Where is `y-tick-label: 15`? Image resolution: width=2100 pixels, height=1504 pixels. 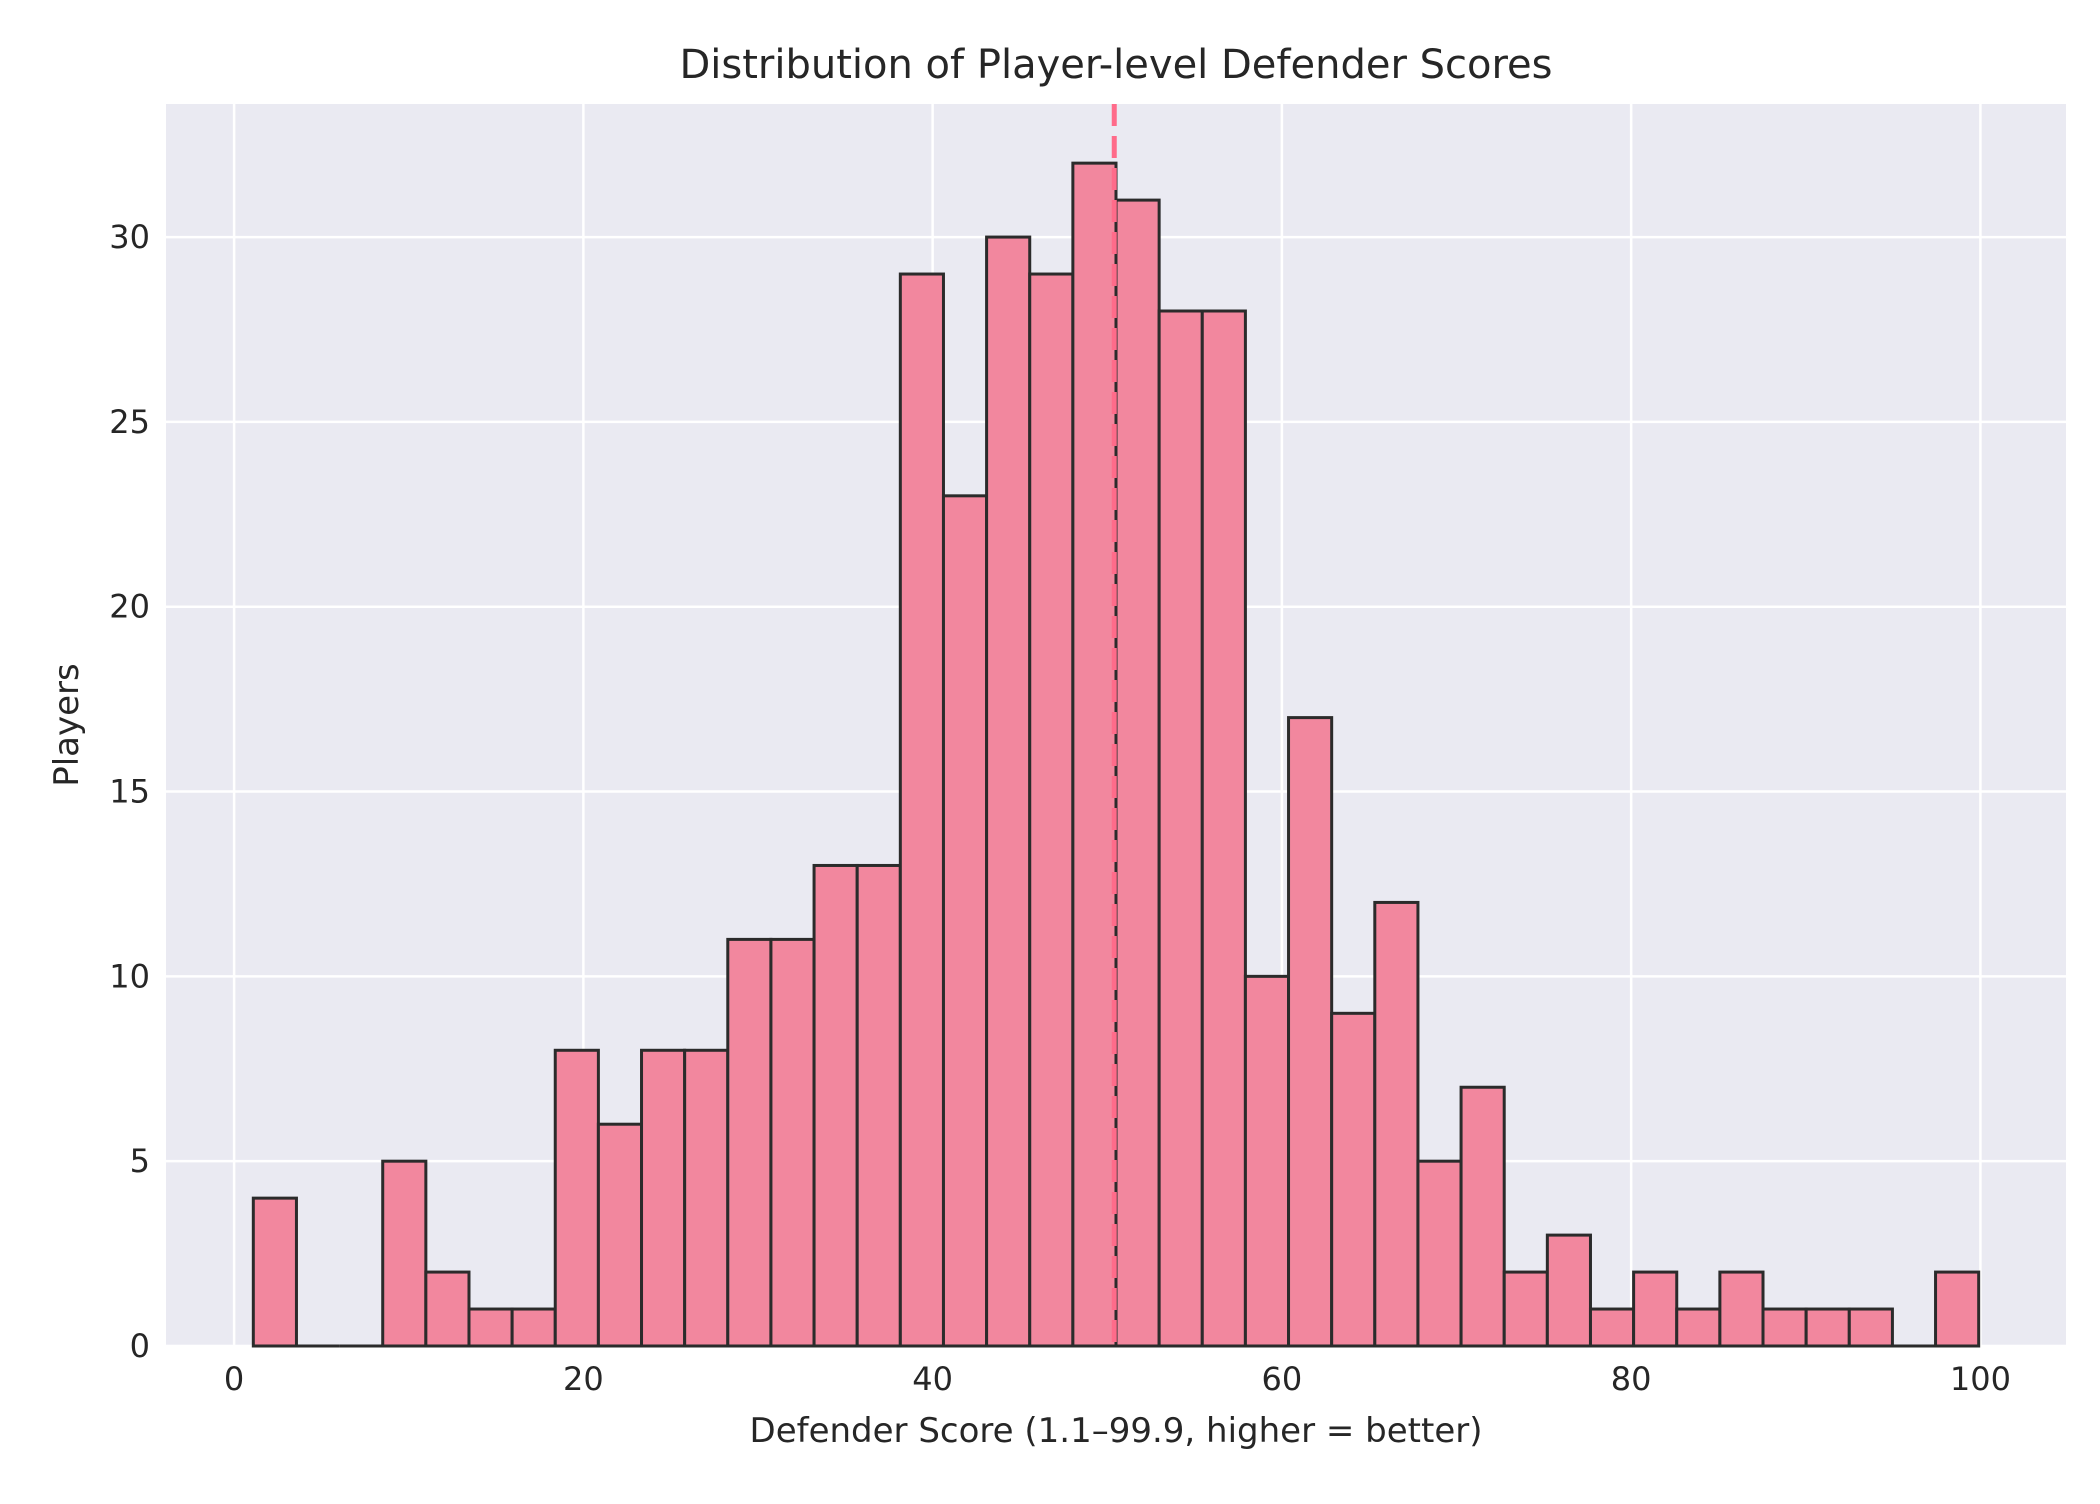 y-tick-label: 15 is located at coordinates (129, 792).